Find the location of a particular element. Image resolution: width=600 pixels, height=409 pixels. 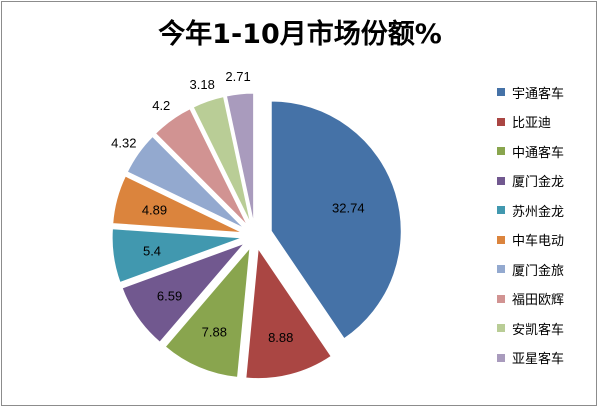

legend-label: 苏州金龙 is located at coordinates (538, 212).